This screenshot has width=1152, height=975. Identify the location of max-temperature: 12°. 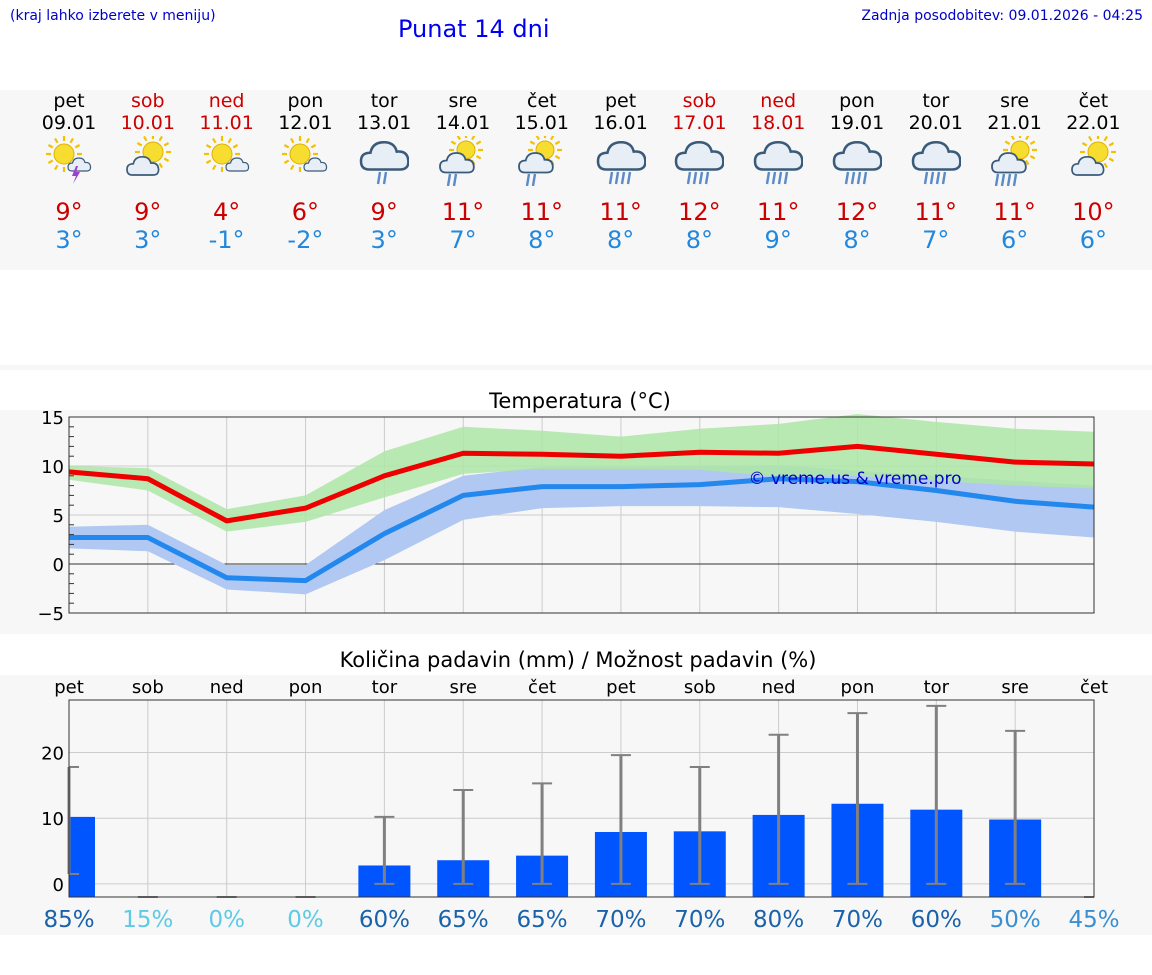
(857, 212).